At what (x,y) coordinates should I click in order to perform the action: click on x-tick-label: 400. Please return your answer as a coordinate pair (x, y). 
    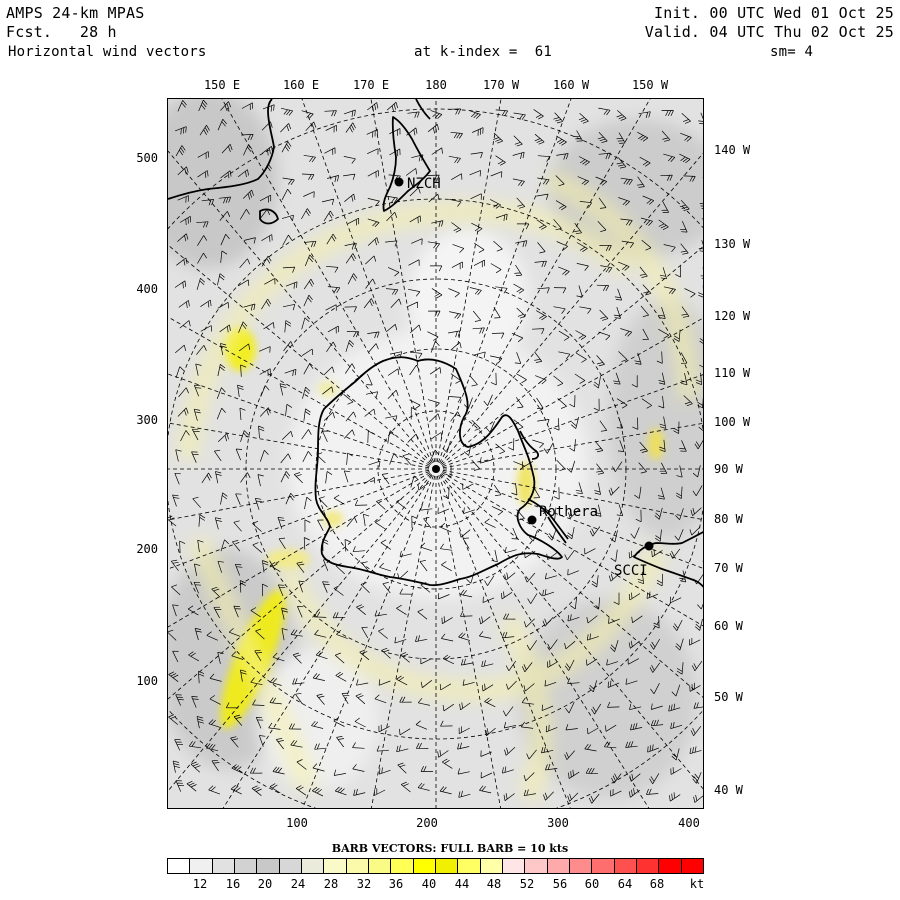
    Looking at the image, I should click on (689, 823).